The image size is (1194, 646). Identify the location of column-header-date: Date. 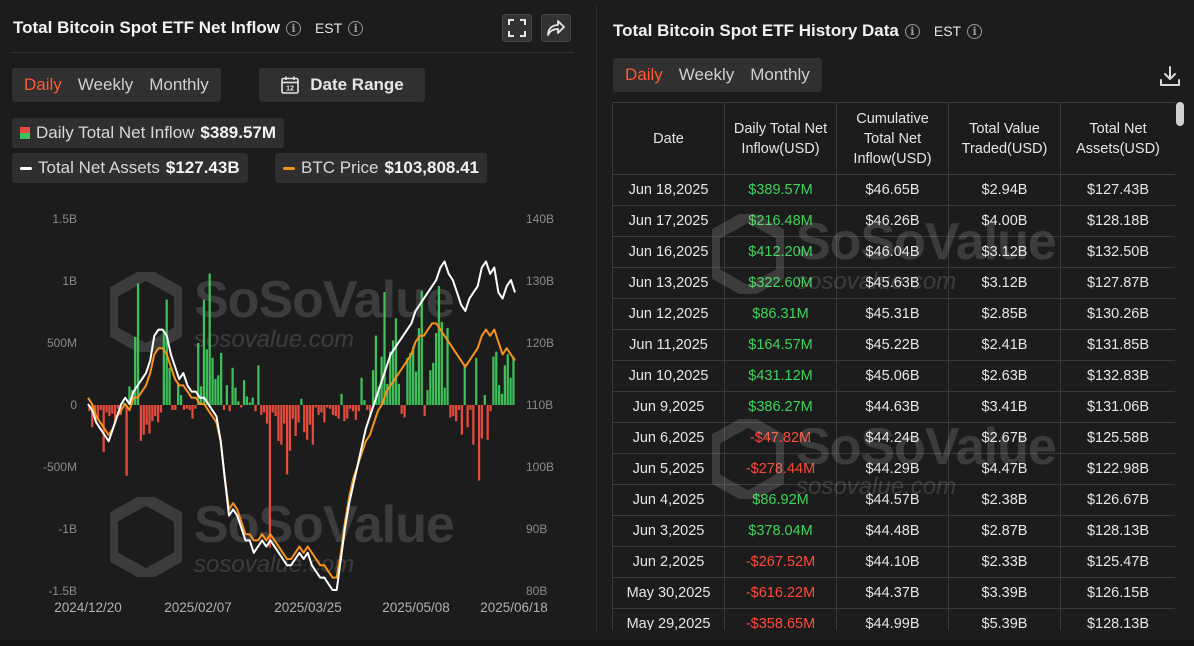
(668, 138).